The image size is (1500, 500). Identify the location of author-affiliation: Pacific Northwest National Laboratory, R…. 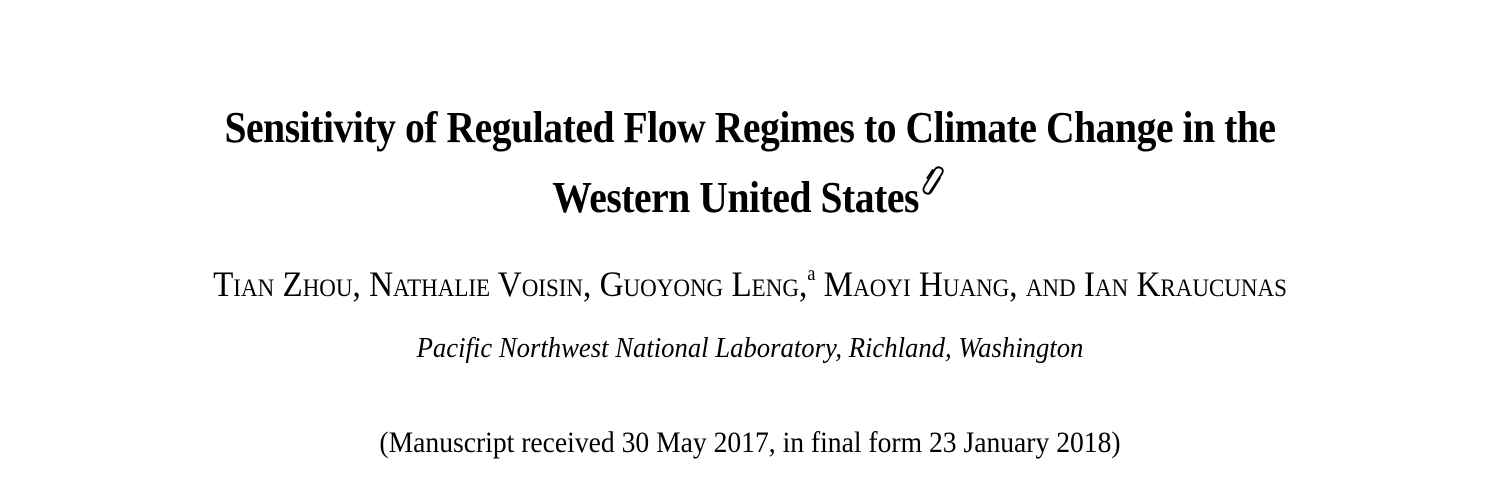
(750, 348).